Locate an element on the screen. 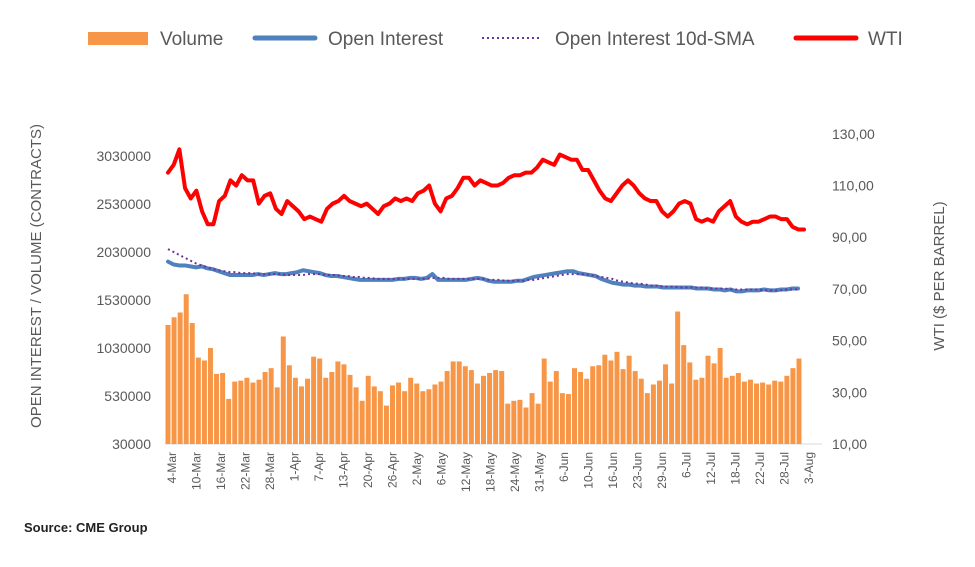 This screenshot has width=975, height=567. y-left-tick-label: 1530000 is located at coordinates (123, 300).